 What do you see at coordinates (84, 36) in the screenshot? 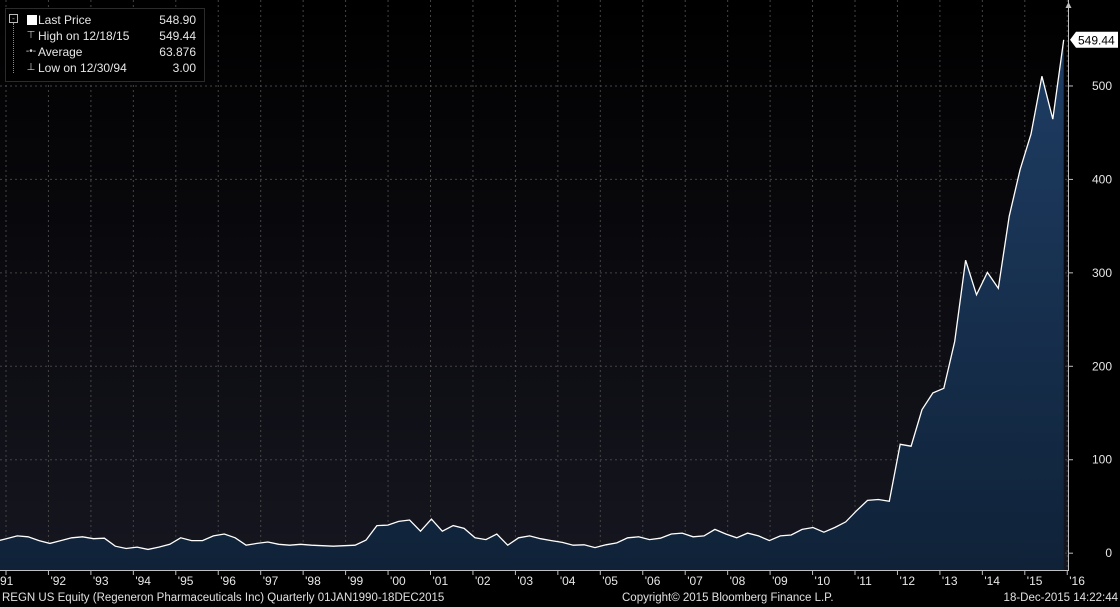
I see `legend-high-label: High on 12/18/15` at bounding box center [84, 36].